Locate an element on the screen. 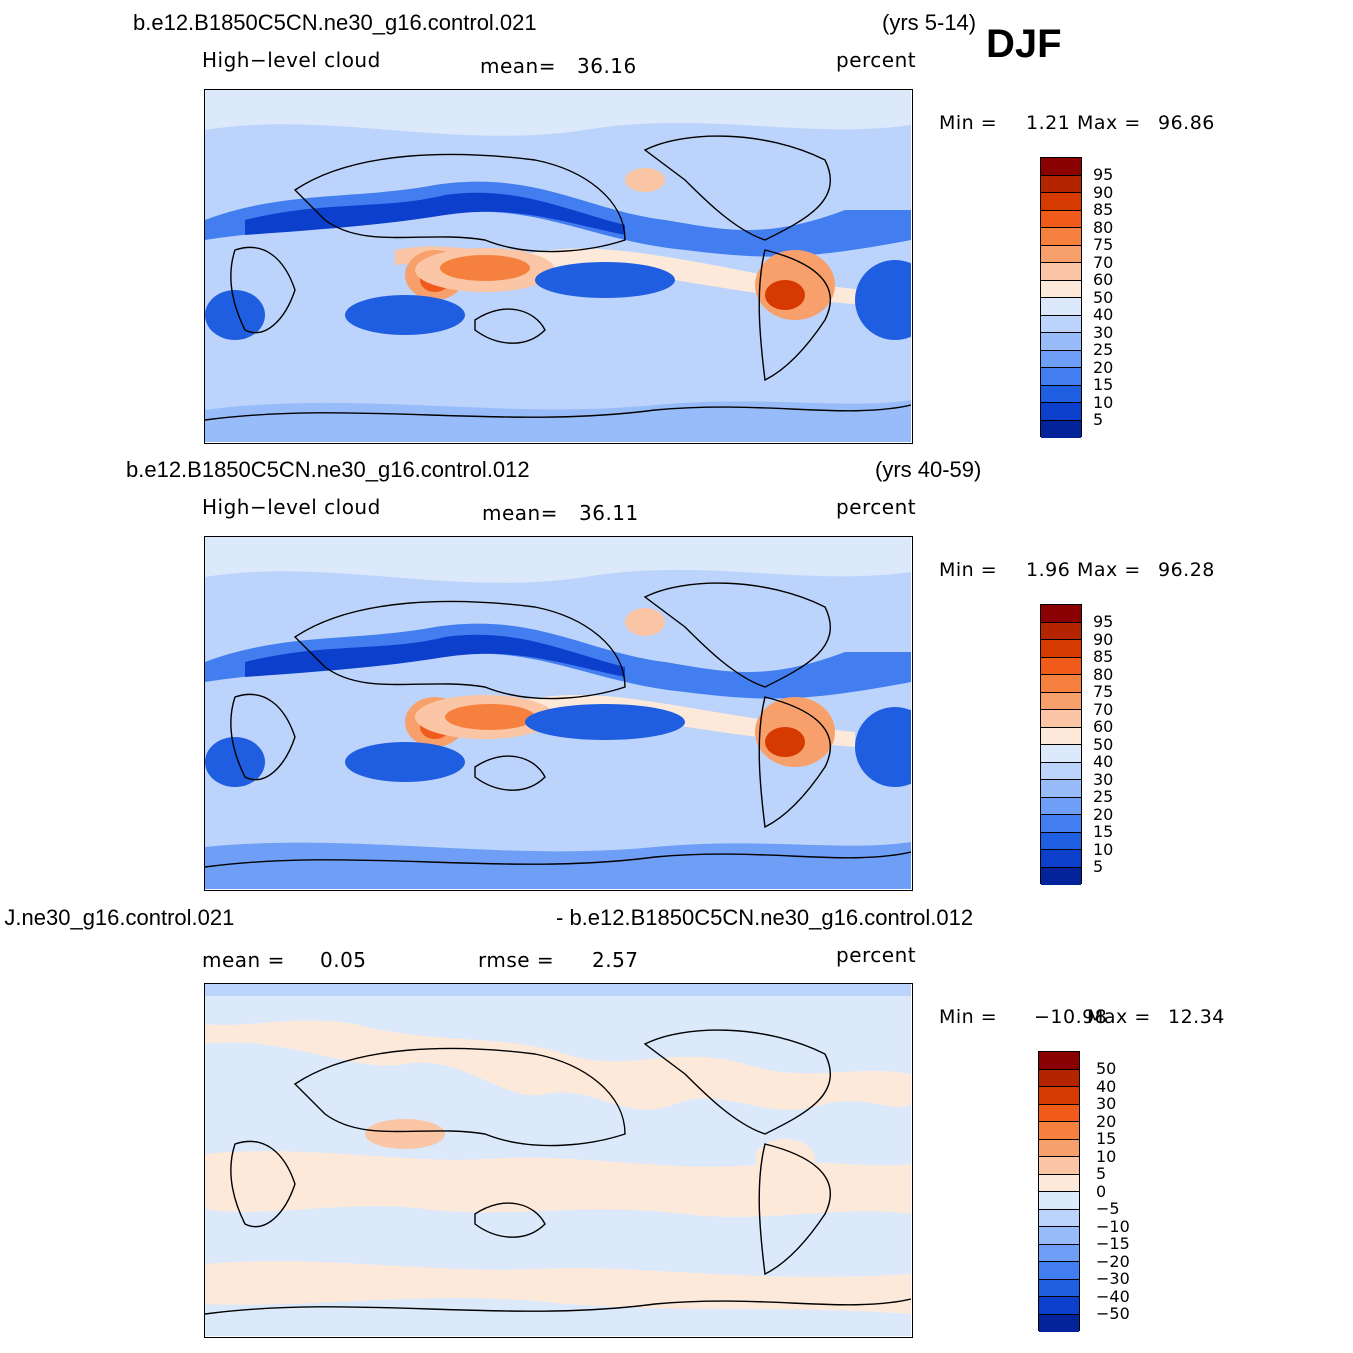 This screenshot has height=1353, width=1353. colorbar-tick-label: −10 is located at coordinates (1113, 1226).